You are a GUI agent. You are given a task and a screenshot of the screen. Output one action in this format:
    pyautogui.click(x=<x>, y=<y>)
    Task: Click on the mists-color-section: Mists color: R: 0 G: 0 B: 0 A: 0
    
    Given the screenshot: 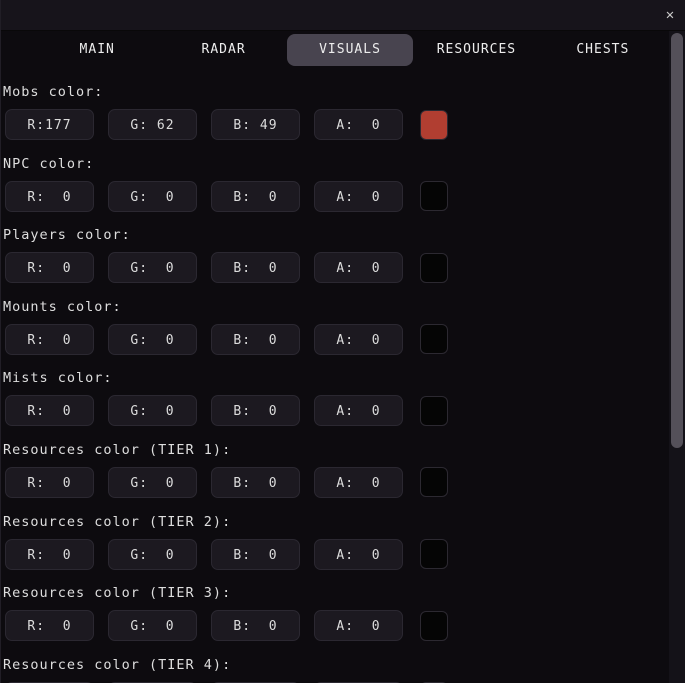 What is the action you would take?
    pyautogui.click(x=334, y=397)
    